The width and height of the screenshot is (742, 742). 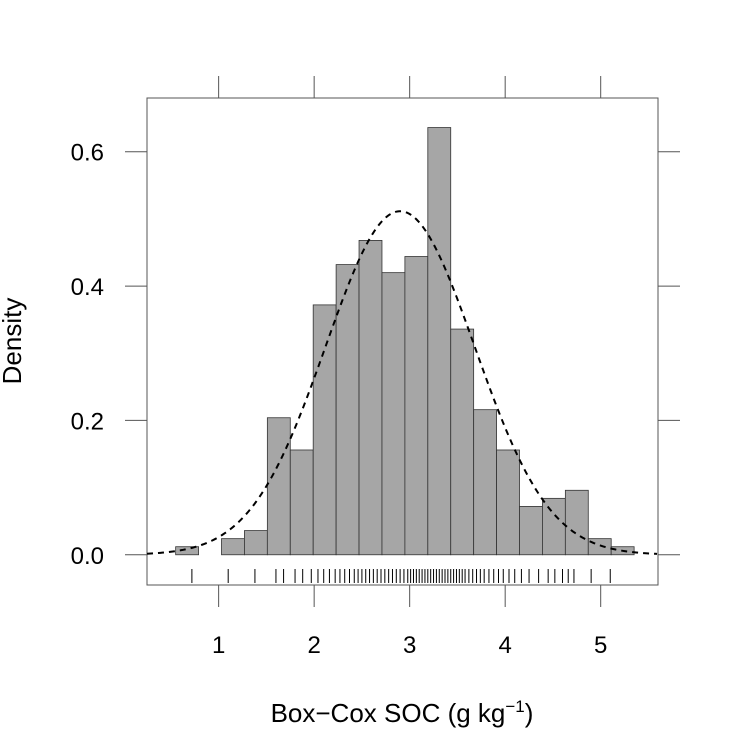 What do you see at coordinates (504, 645) in the screenshot?
I see `x-tick-label-3: 4` at bounding box center [504, 645].